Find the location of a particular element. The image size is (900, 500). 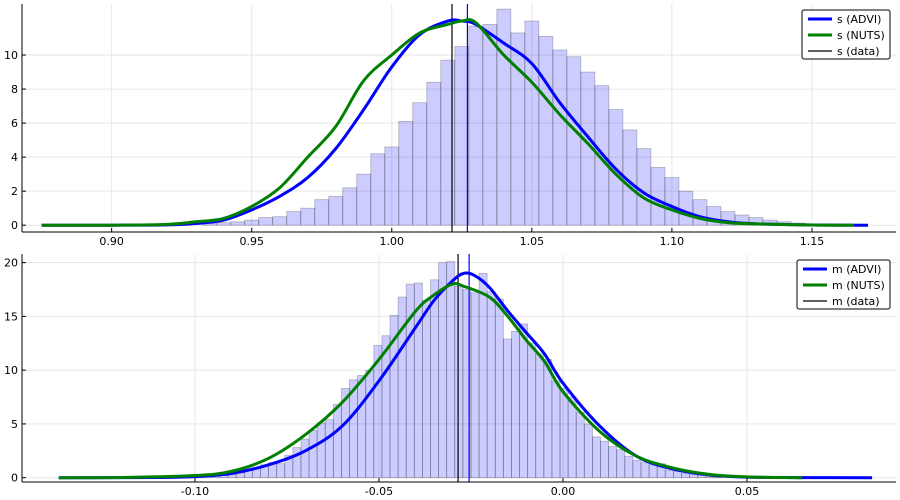

x-tick-label: 1.05 is located at coordinates (532, 241).